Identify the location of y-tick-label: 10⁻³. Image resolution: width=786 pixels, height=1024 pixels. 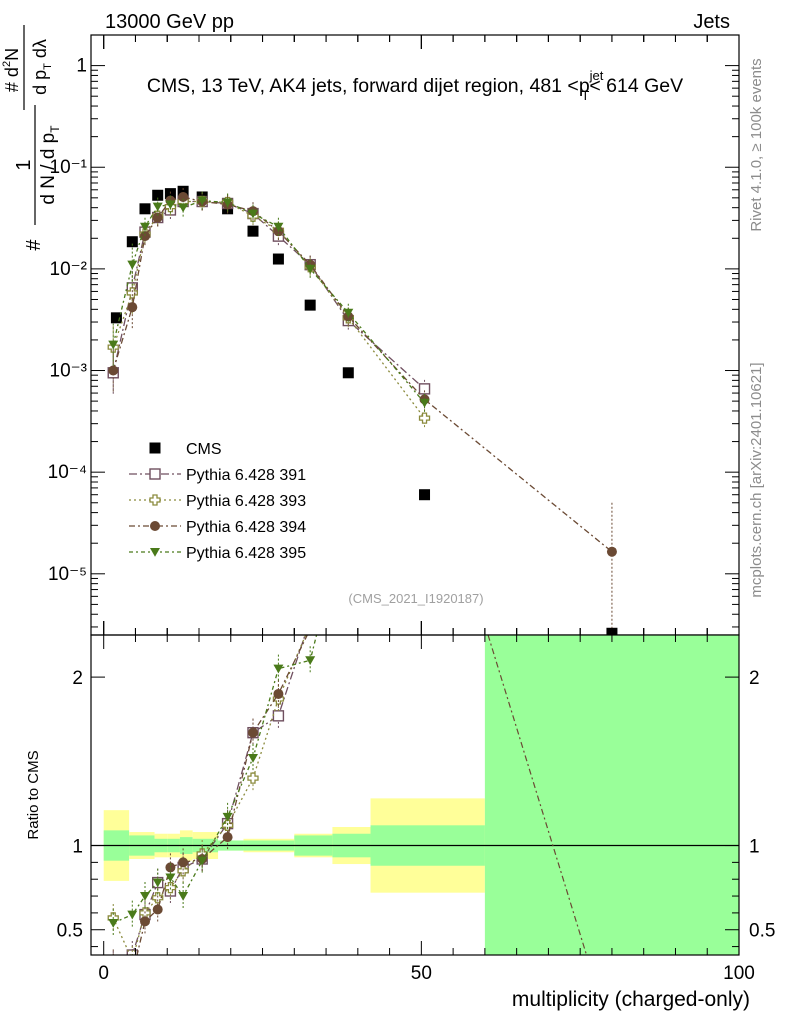
(69, 371).